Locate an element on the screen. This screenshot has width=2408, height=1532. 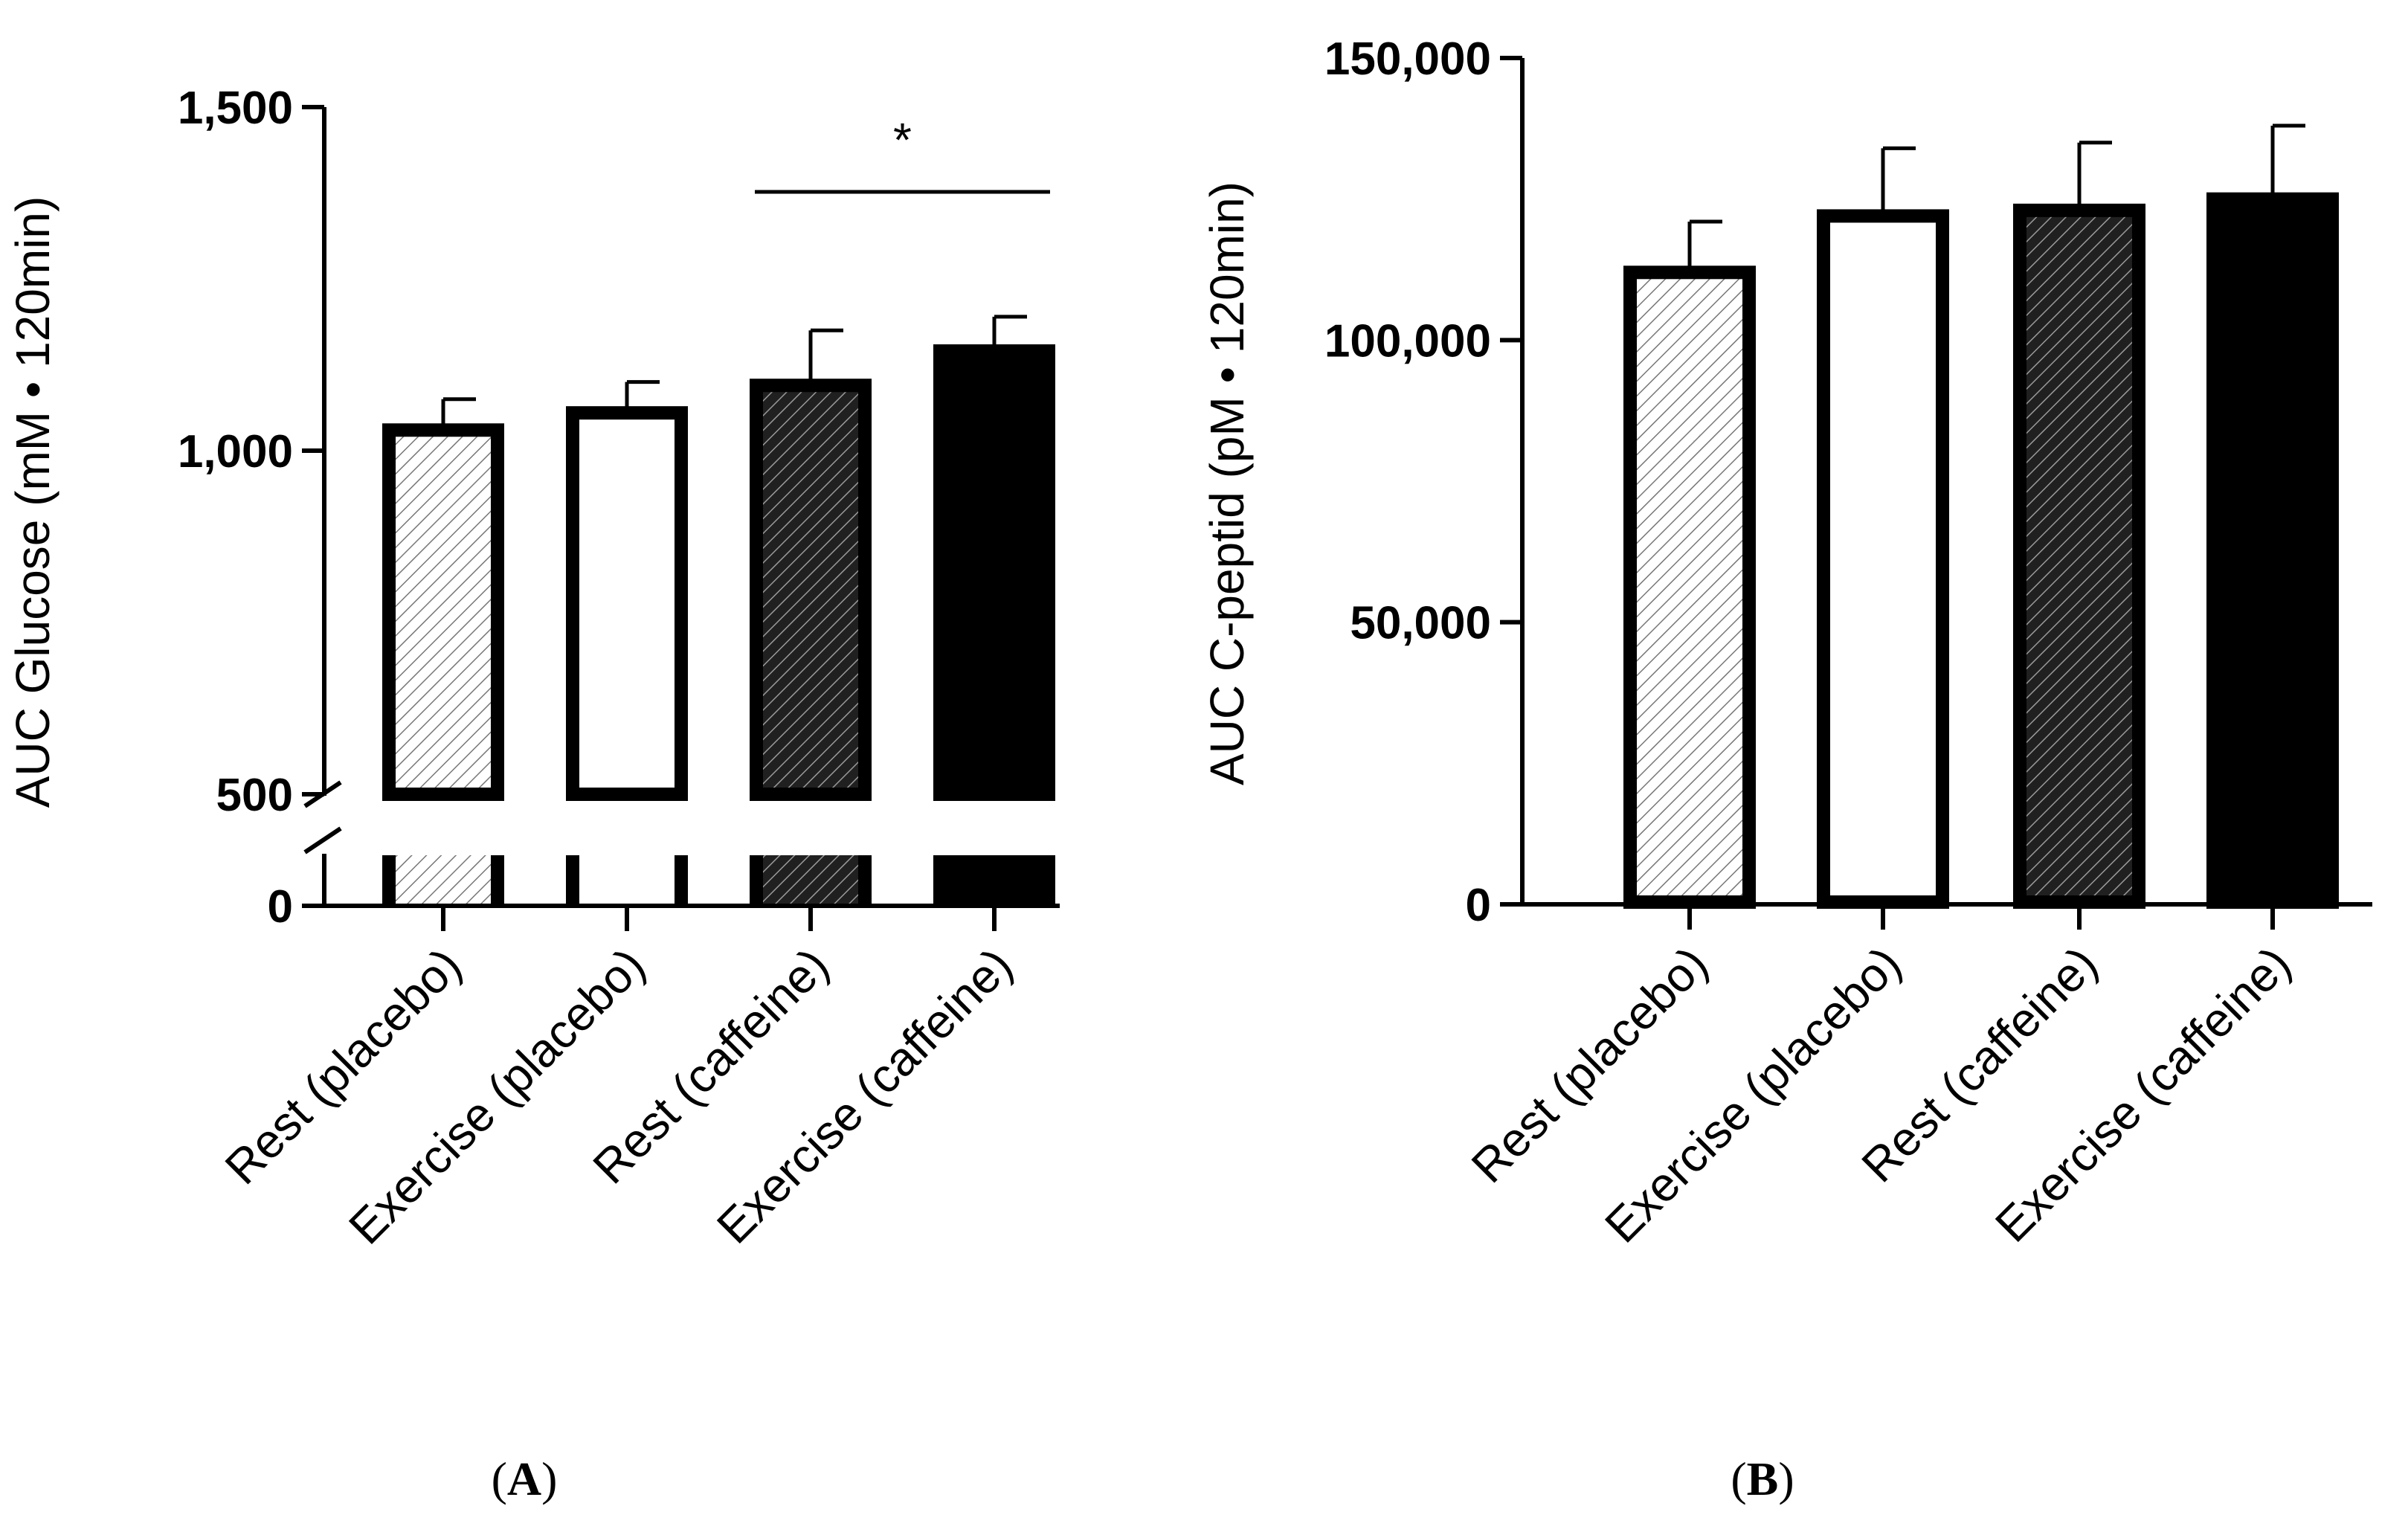
bar-exercise-caffeine-lower is located at coordinates (995, 879).